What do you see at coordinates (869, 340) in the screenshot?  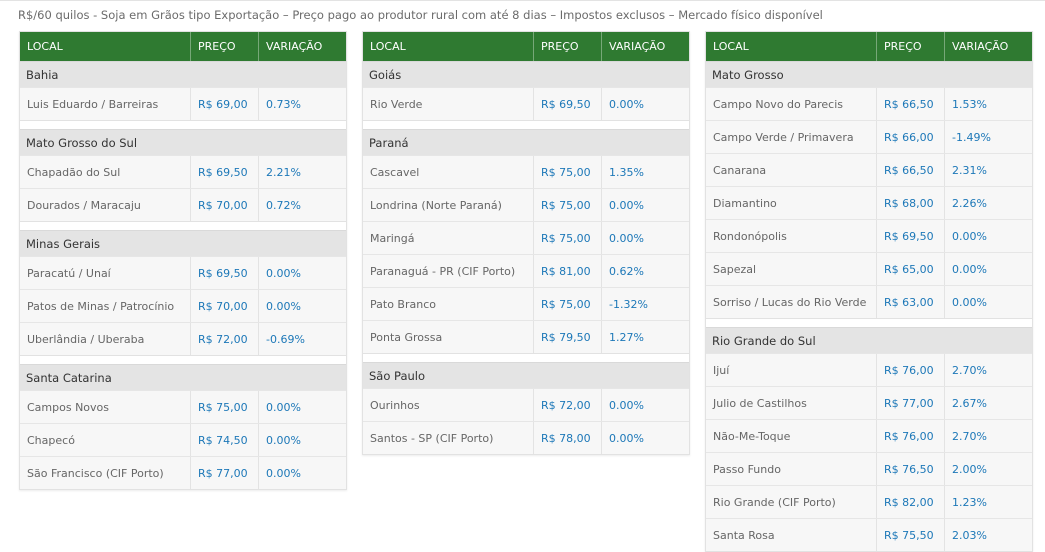 I see `group-header: Rio Grande do Sul` at bounding box center [869, 340].